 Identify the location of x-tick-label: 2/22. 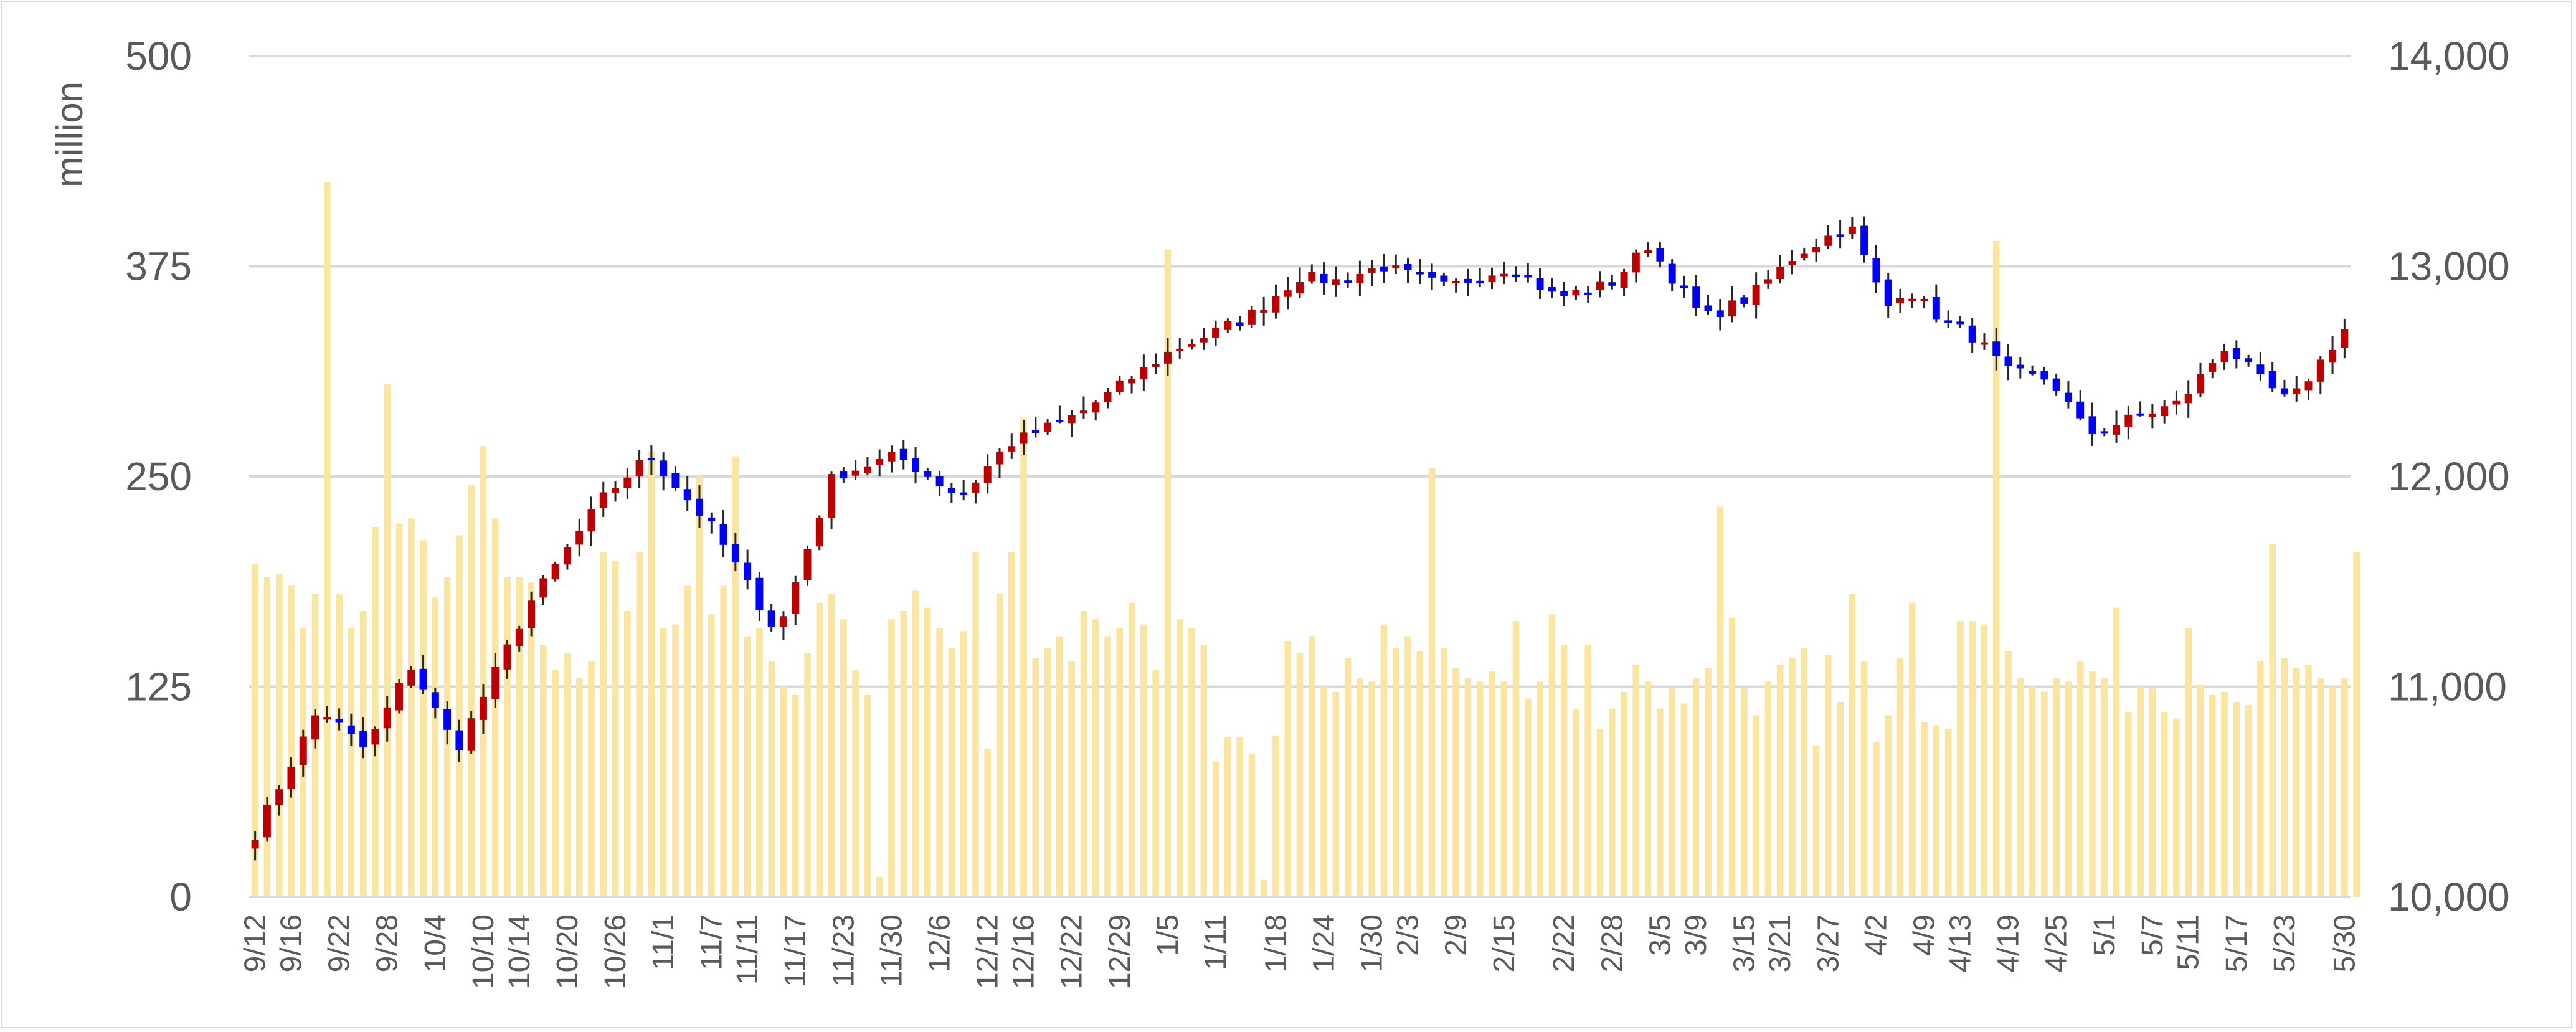
(1564, 943).